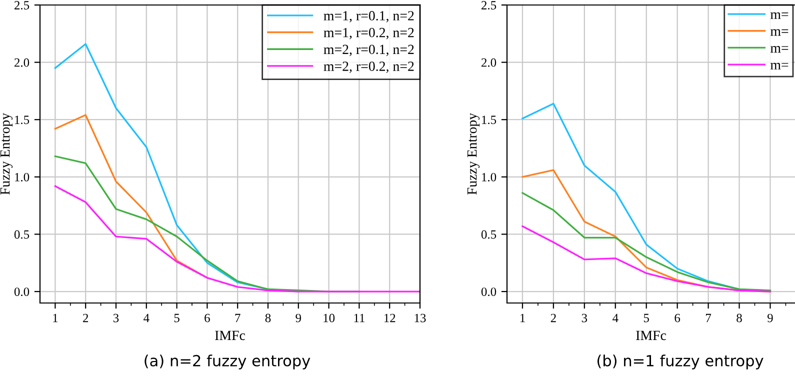 The image size is (795, 386). I want to click on legend-label: m=2, r=0.1, n=2, so click(369, 50).